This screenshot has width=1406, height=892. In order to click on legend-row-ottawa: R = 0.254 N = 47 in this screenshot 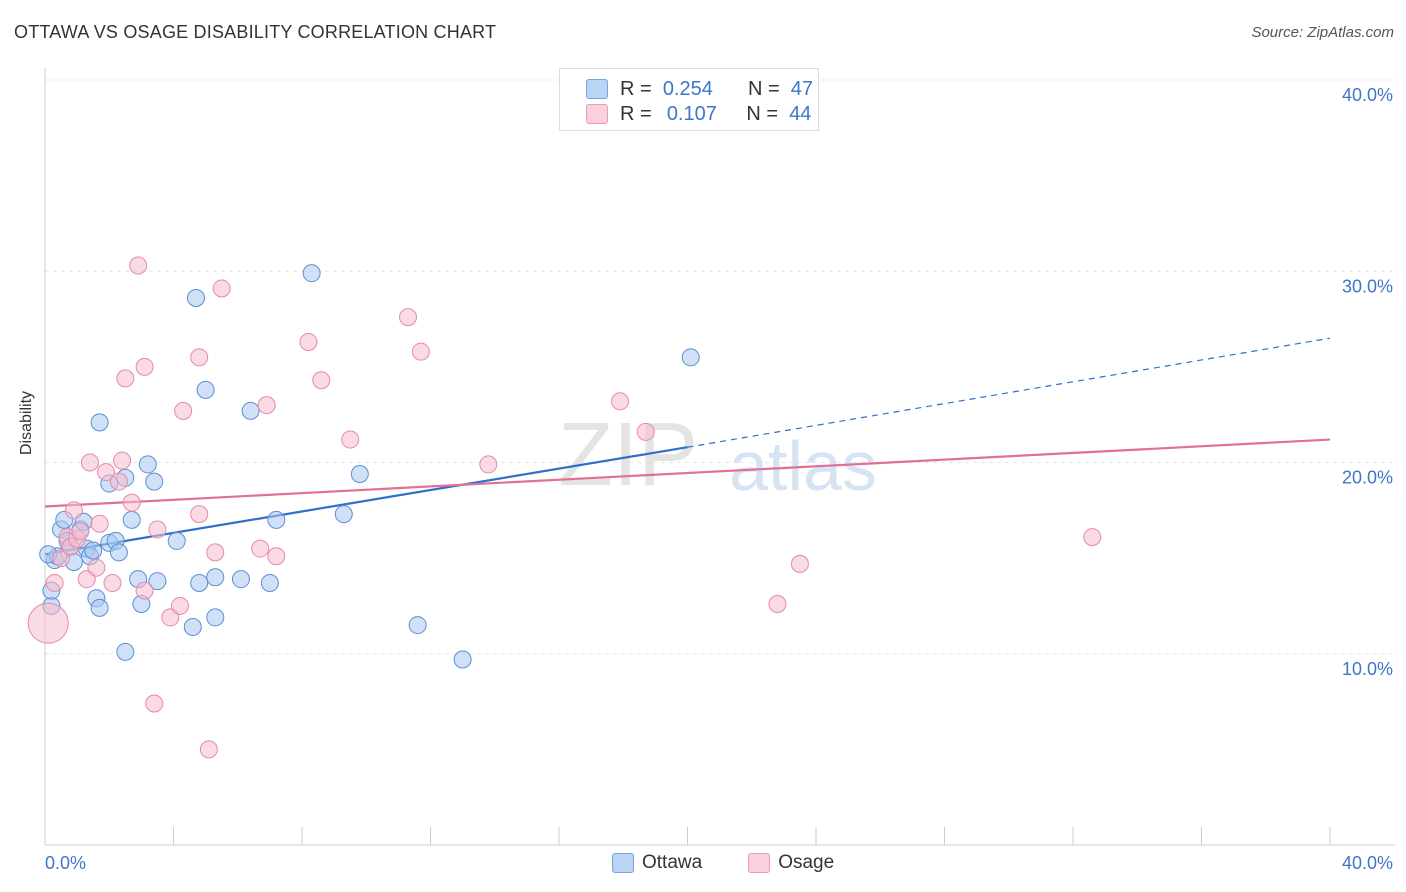, I will do `click(699, 89)`.